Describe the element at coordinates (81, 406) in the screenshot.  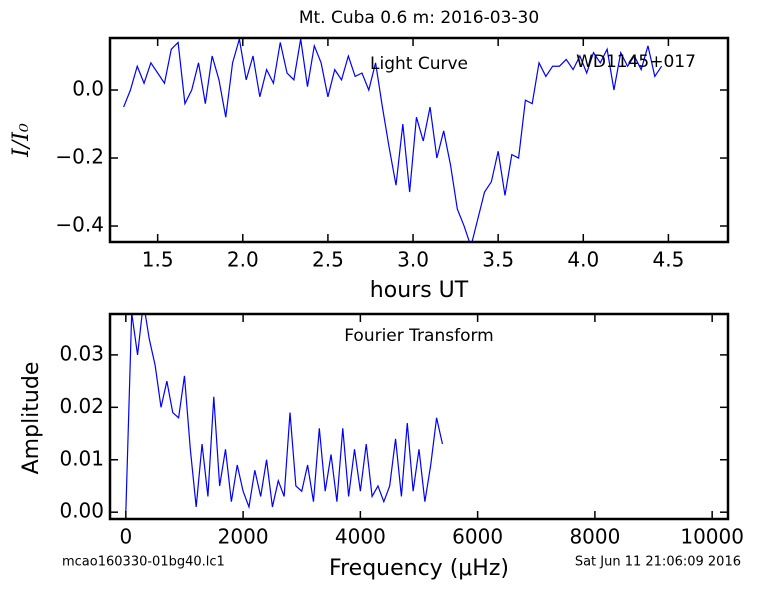
I see `y-tick-label: 0.02` at that location.